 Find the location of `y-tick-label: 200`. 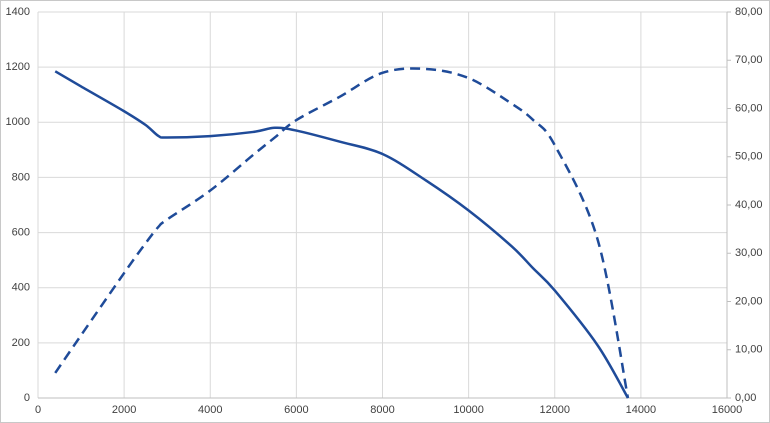

y-tick-label: 200 is located at coordinates (21, 343).